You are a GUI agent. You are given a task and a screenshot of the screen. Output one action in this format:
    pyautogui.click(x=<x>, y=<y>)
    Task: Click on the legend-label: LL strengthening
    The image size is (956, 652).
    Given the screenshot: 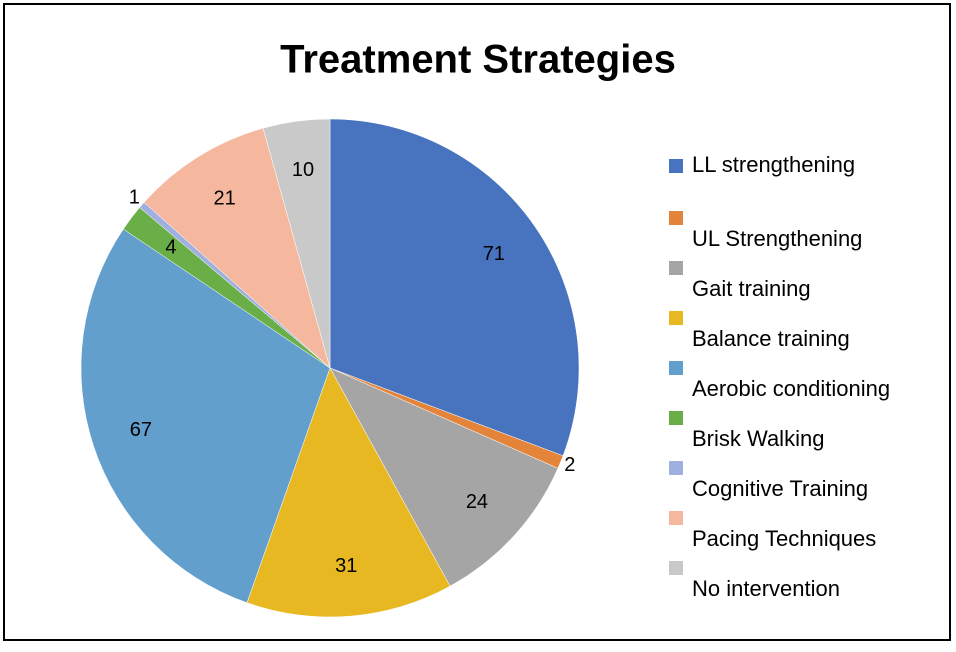 What is the action you would take?
    pyautogui.click(x=773, y=164)
    